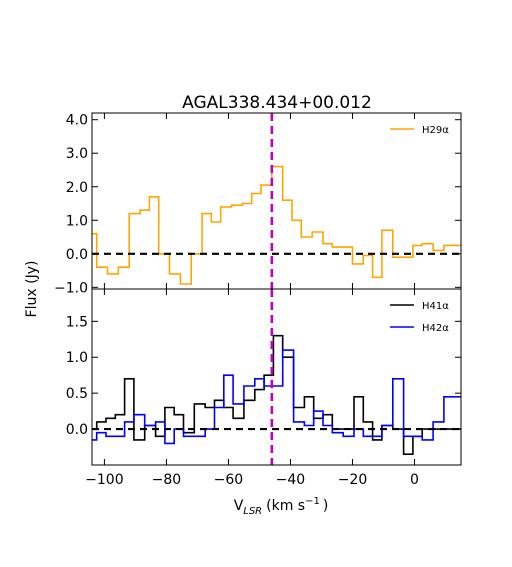 Image resolution: width=512 pixels, height=567 pixels. What do you see at coordinates (435, 328) in the screenshot?
I see `legend-label: H42α` at bounding box center [435, 328].